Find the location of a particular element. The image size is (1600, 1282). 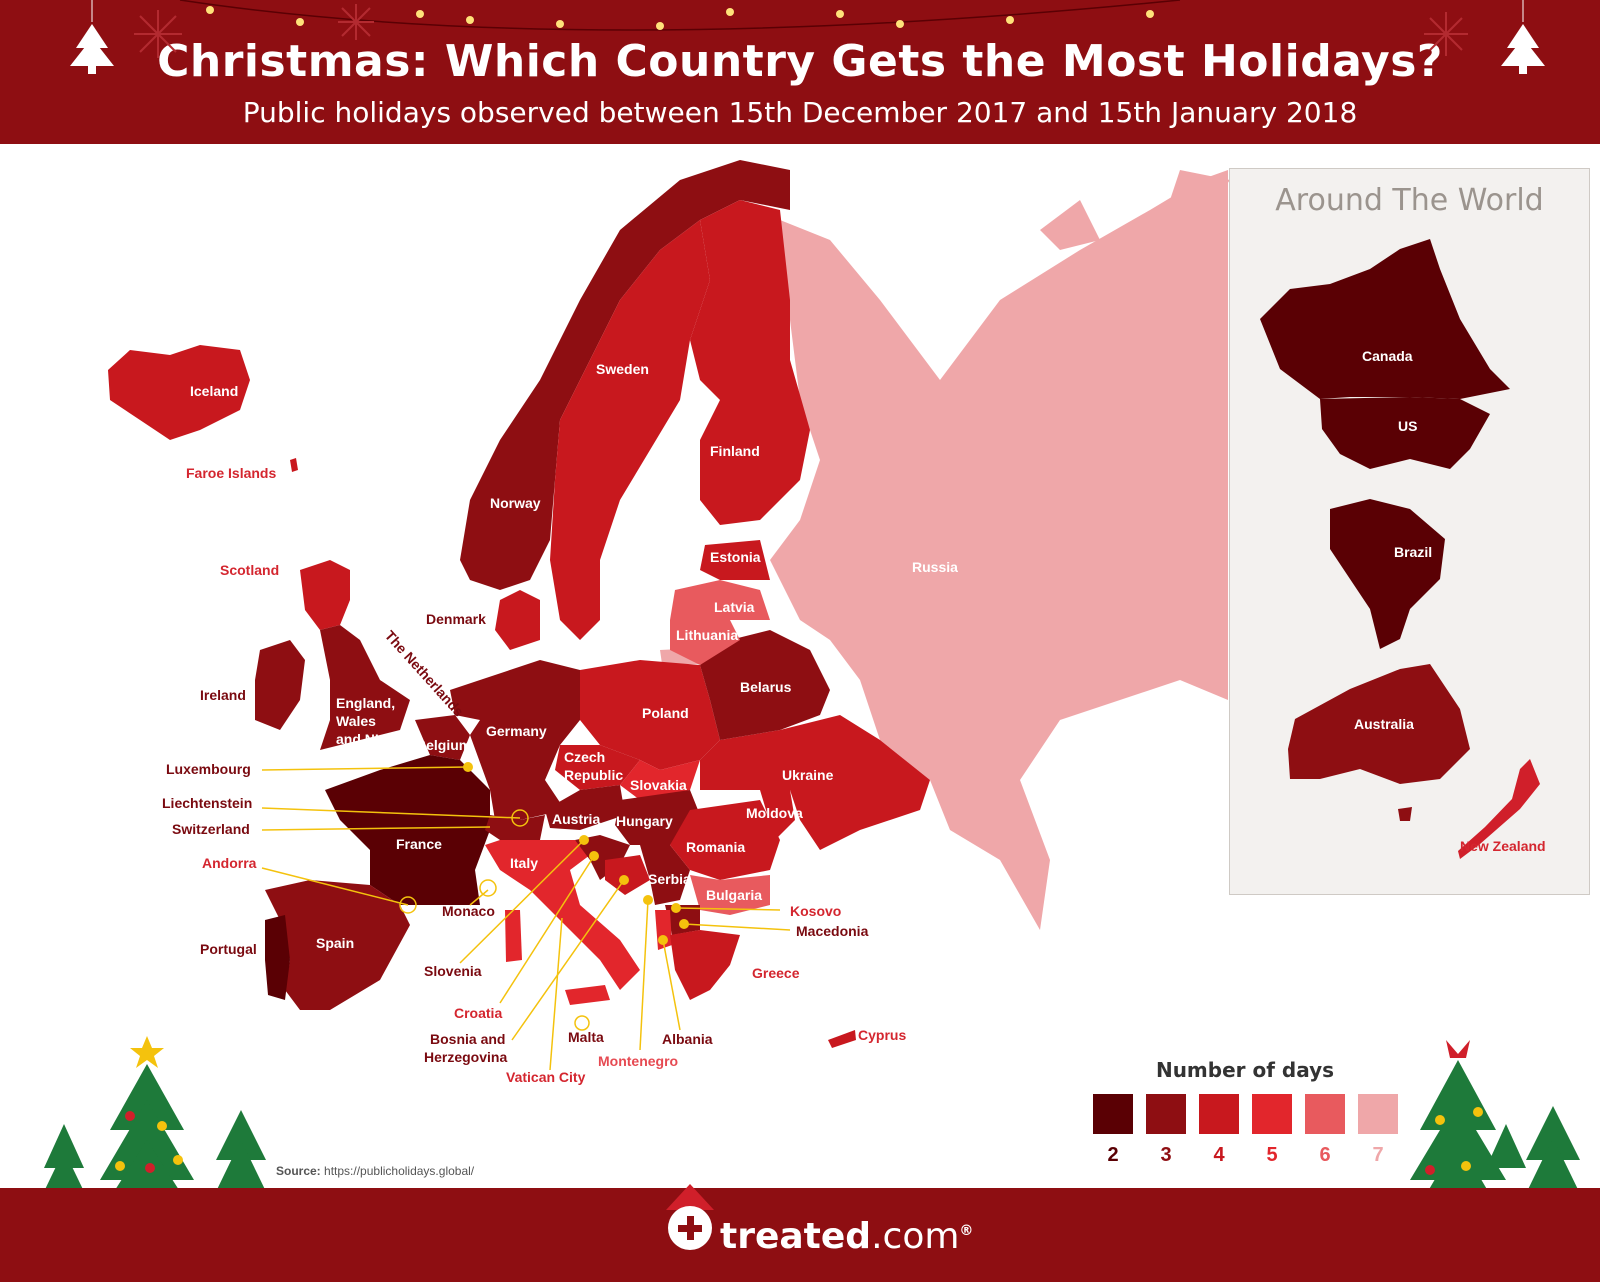

label-greece: Greece is located at coordinates (776, 973).